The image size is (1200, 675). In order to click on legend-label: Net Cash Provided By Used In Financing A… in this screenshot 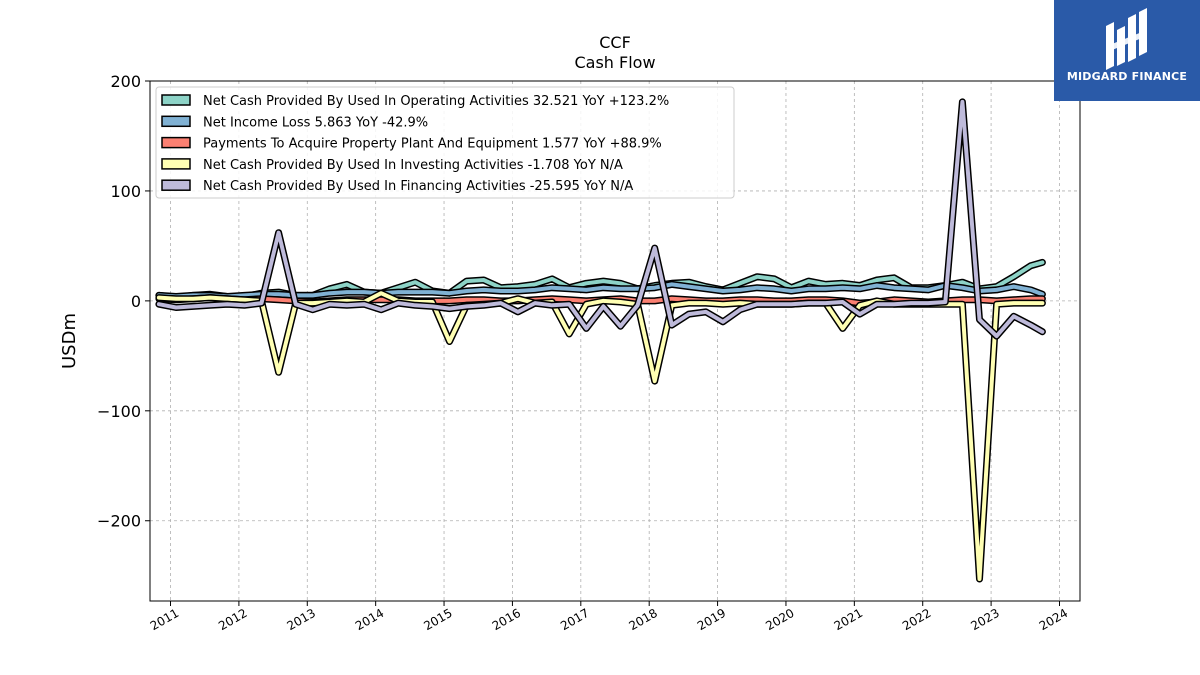, I will do `click(418, 186)`.